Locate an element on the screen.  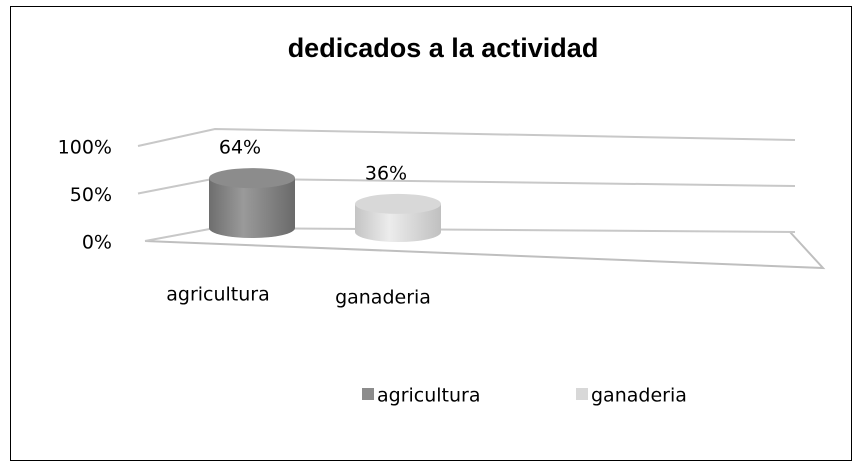
y-tick-label: 50% is located at coordinates (91, 195).